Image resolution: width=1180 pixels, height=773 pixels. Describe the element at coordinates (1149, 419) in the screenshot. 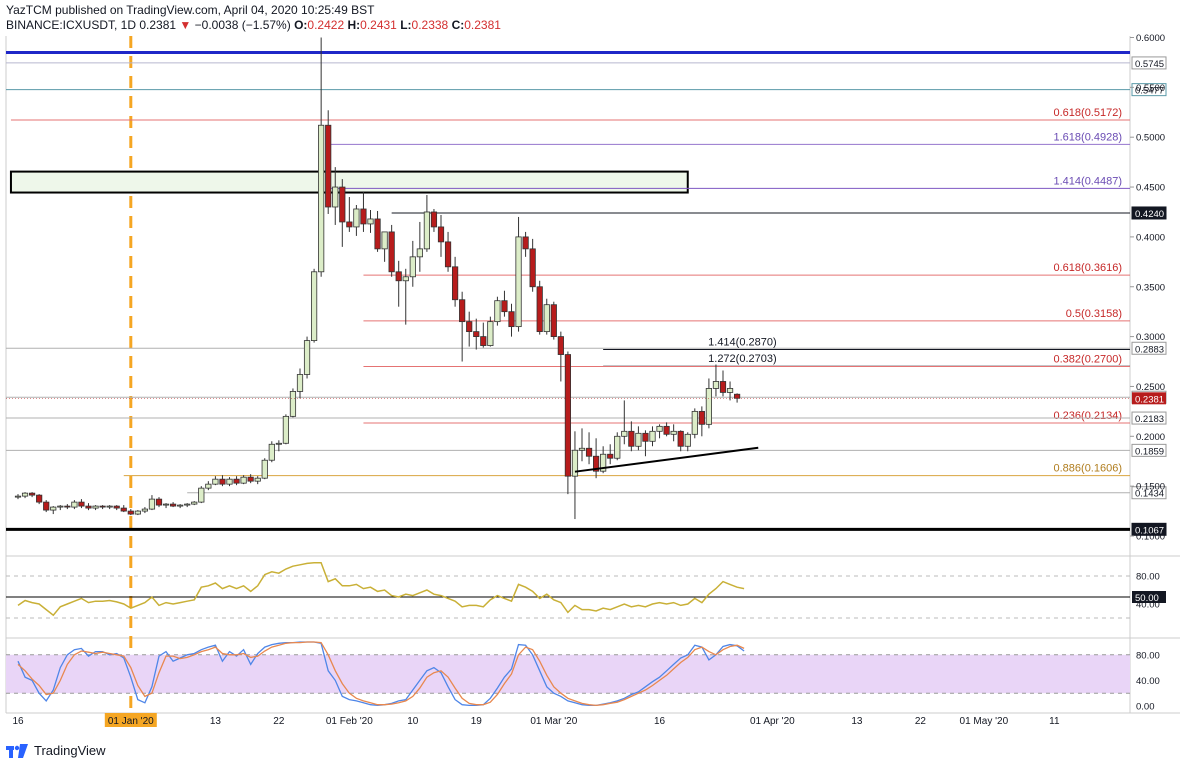

I see `price-level-tag-label: 0.2183` at that location.